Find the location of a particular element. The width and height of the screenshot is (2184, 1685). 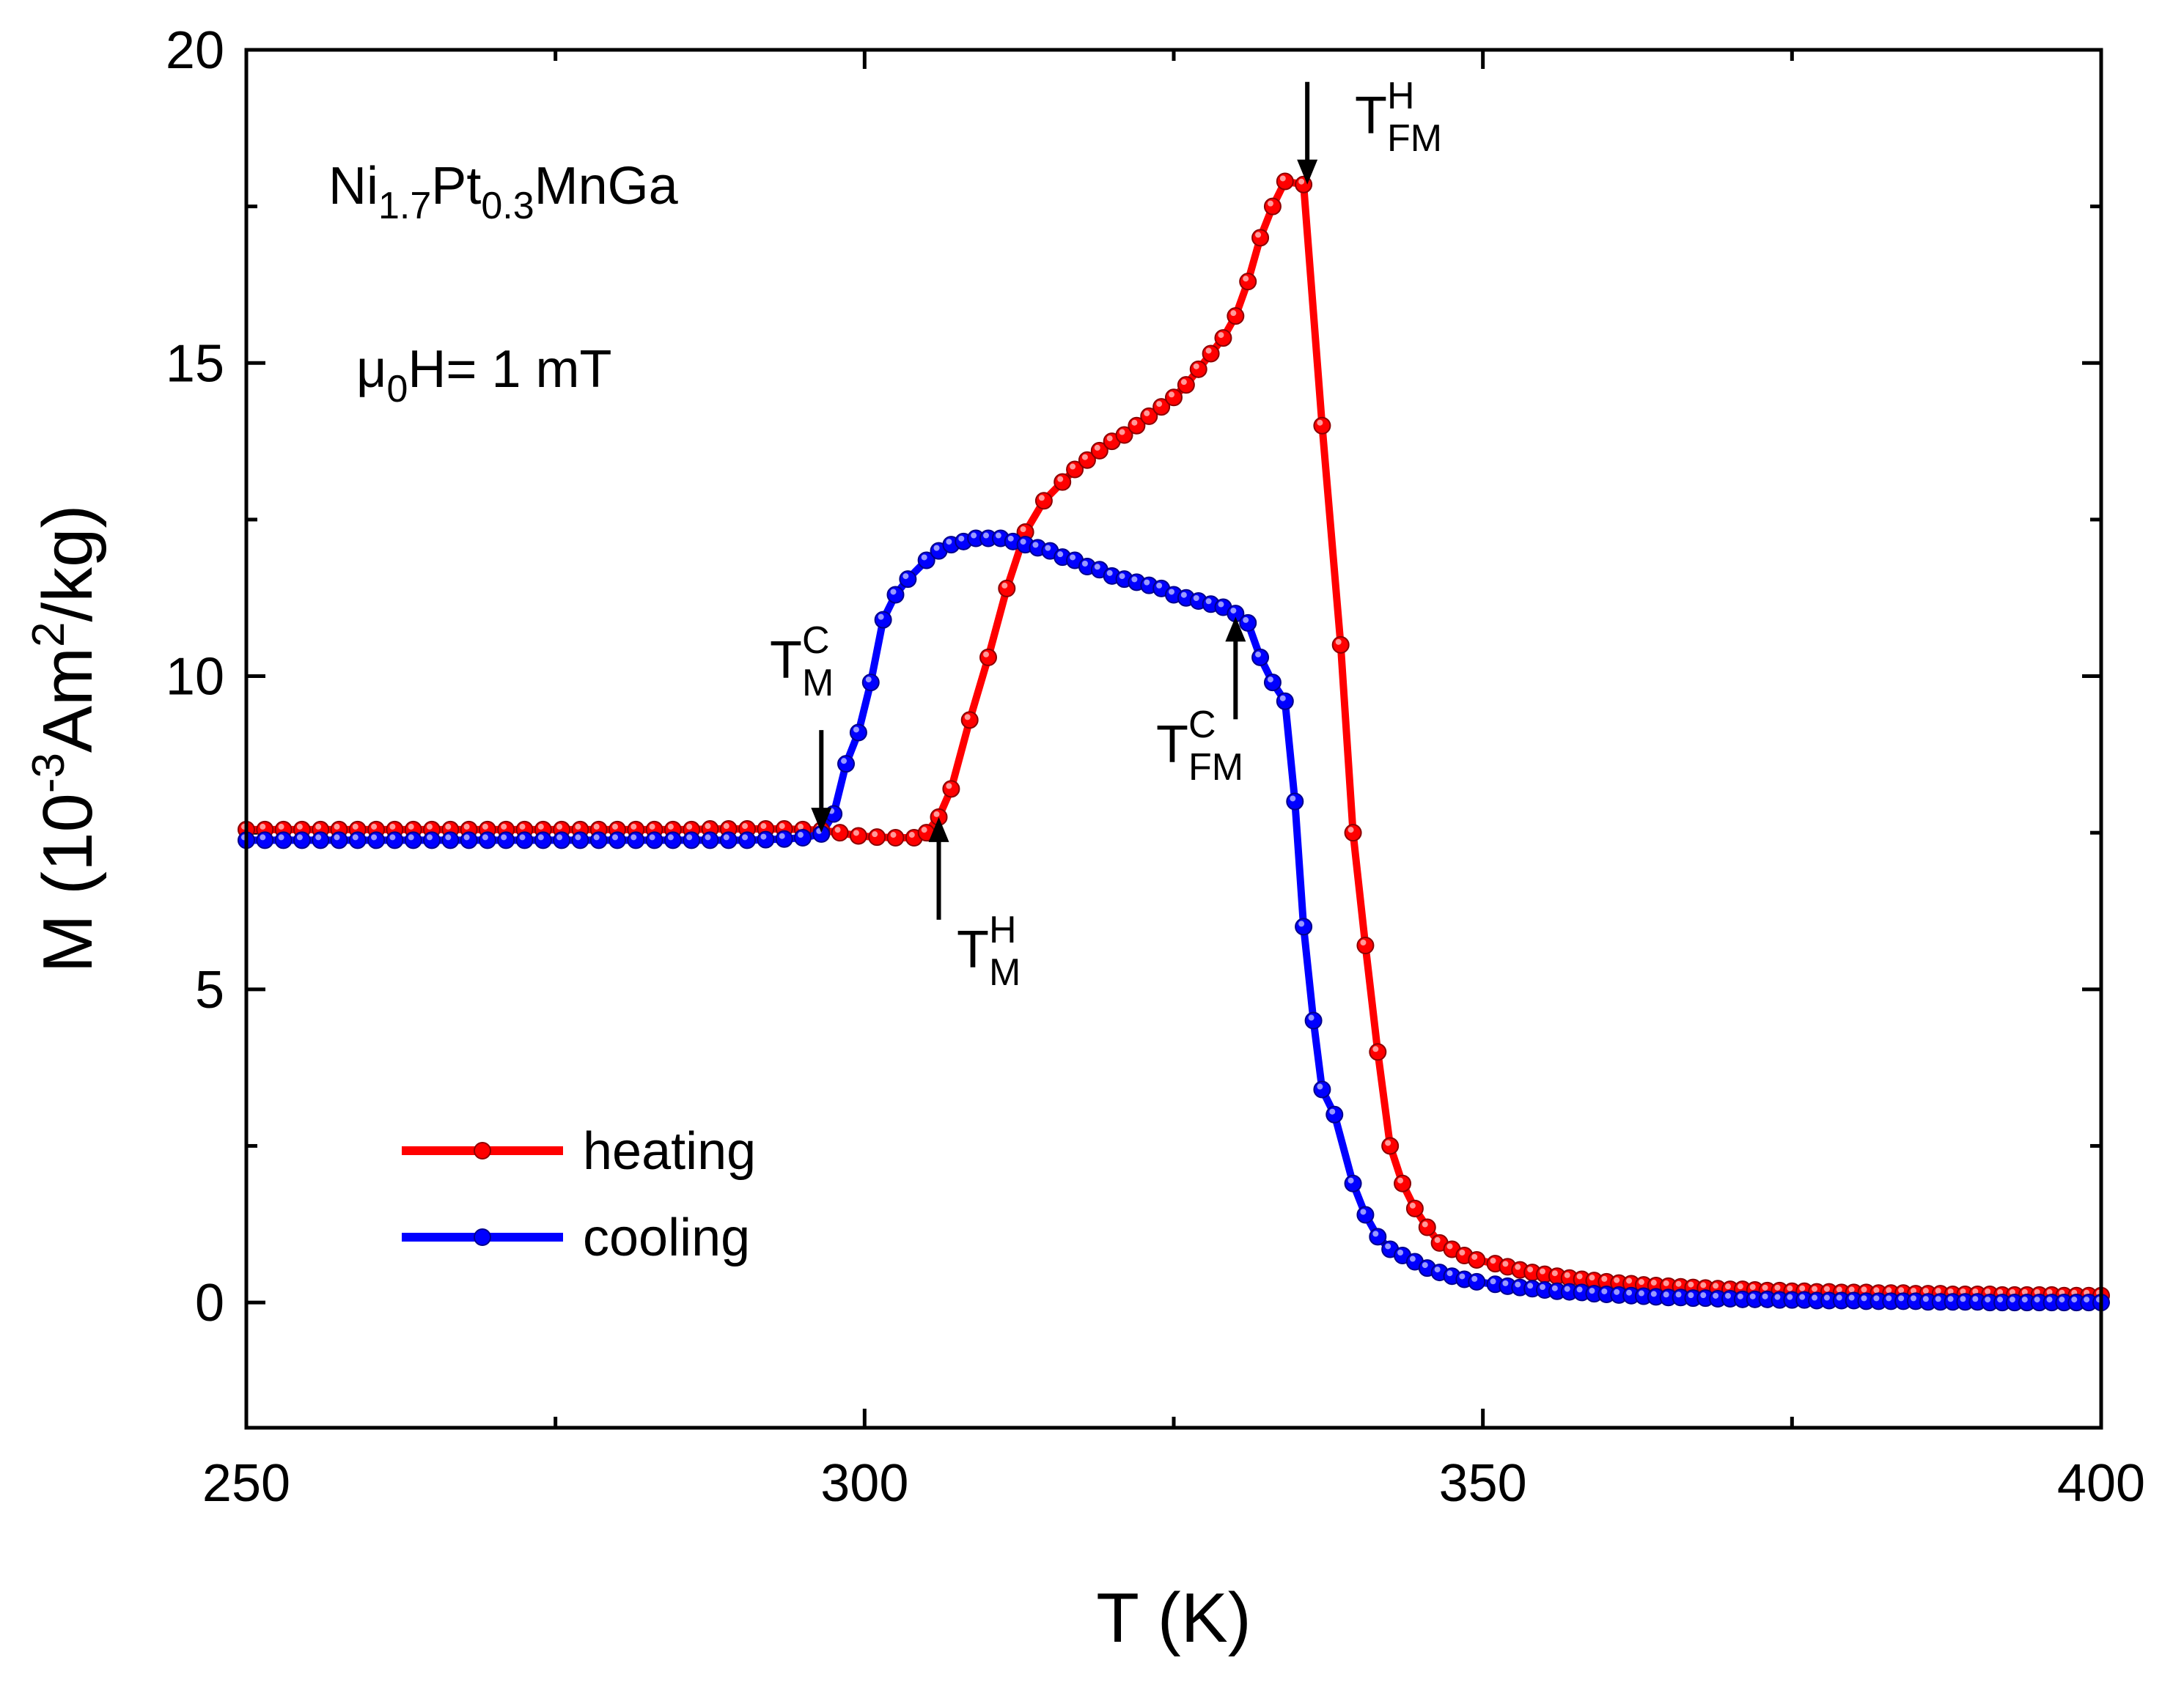

y-axis-label-part: M (10 is located at coordinates (68, 883).